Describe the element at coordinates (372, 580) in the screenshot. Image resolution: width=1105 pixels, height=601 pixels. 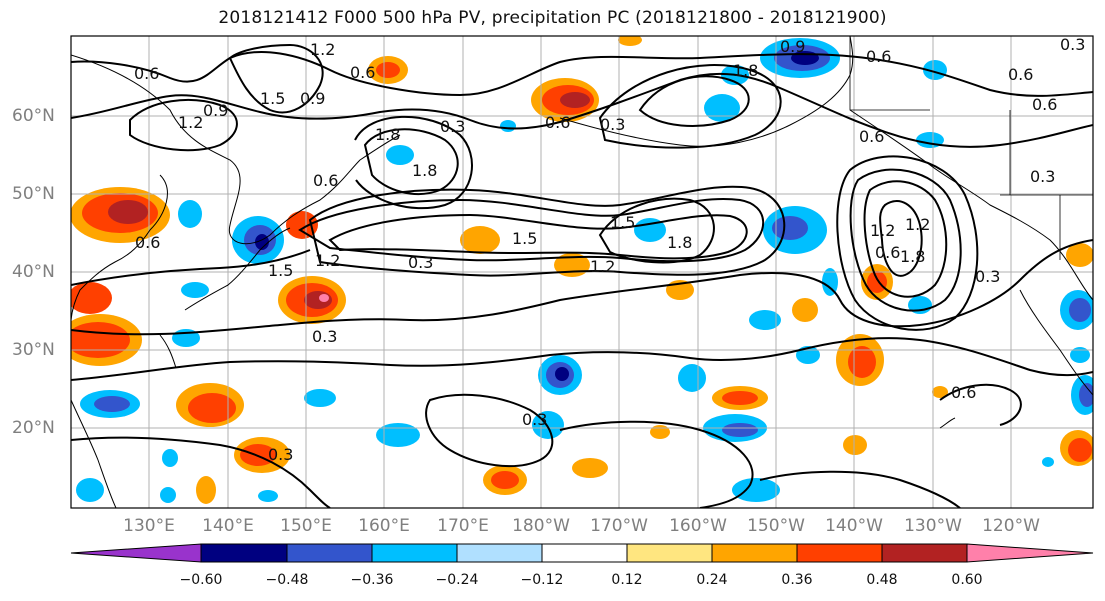
I see `colorbar-tick-label: −0.36` at that location.